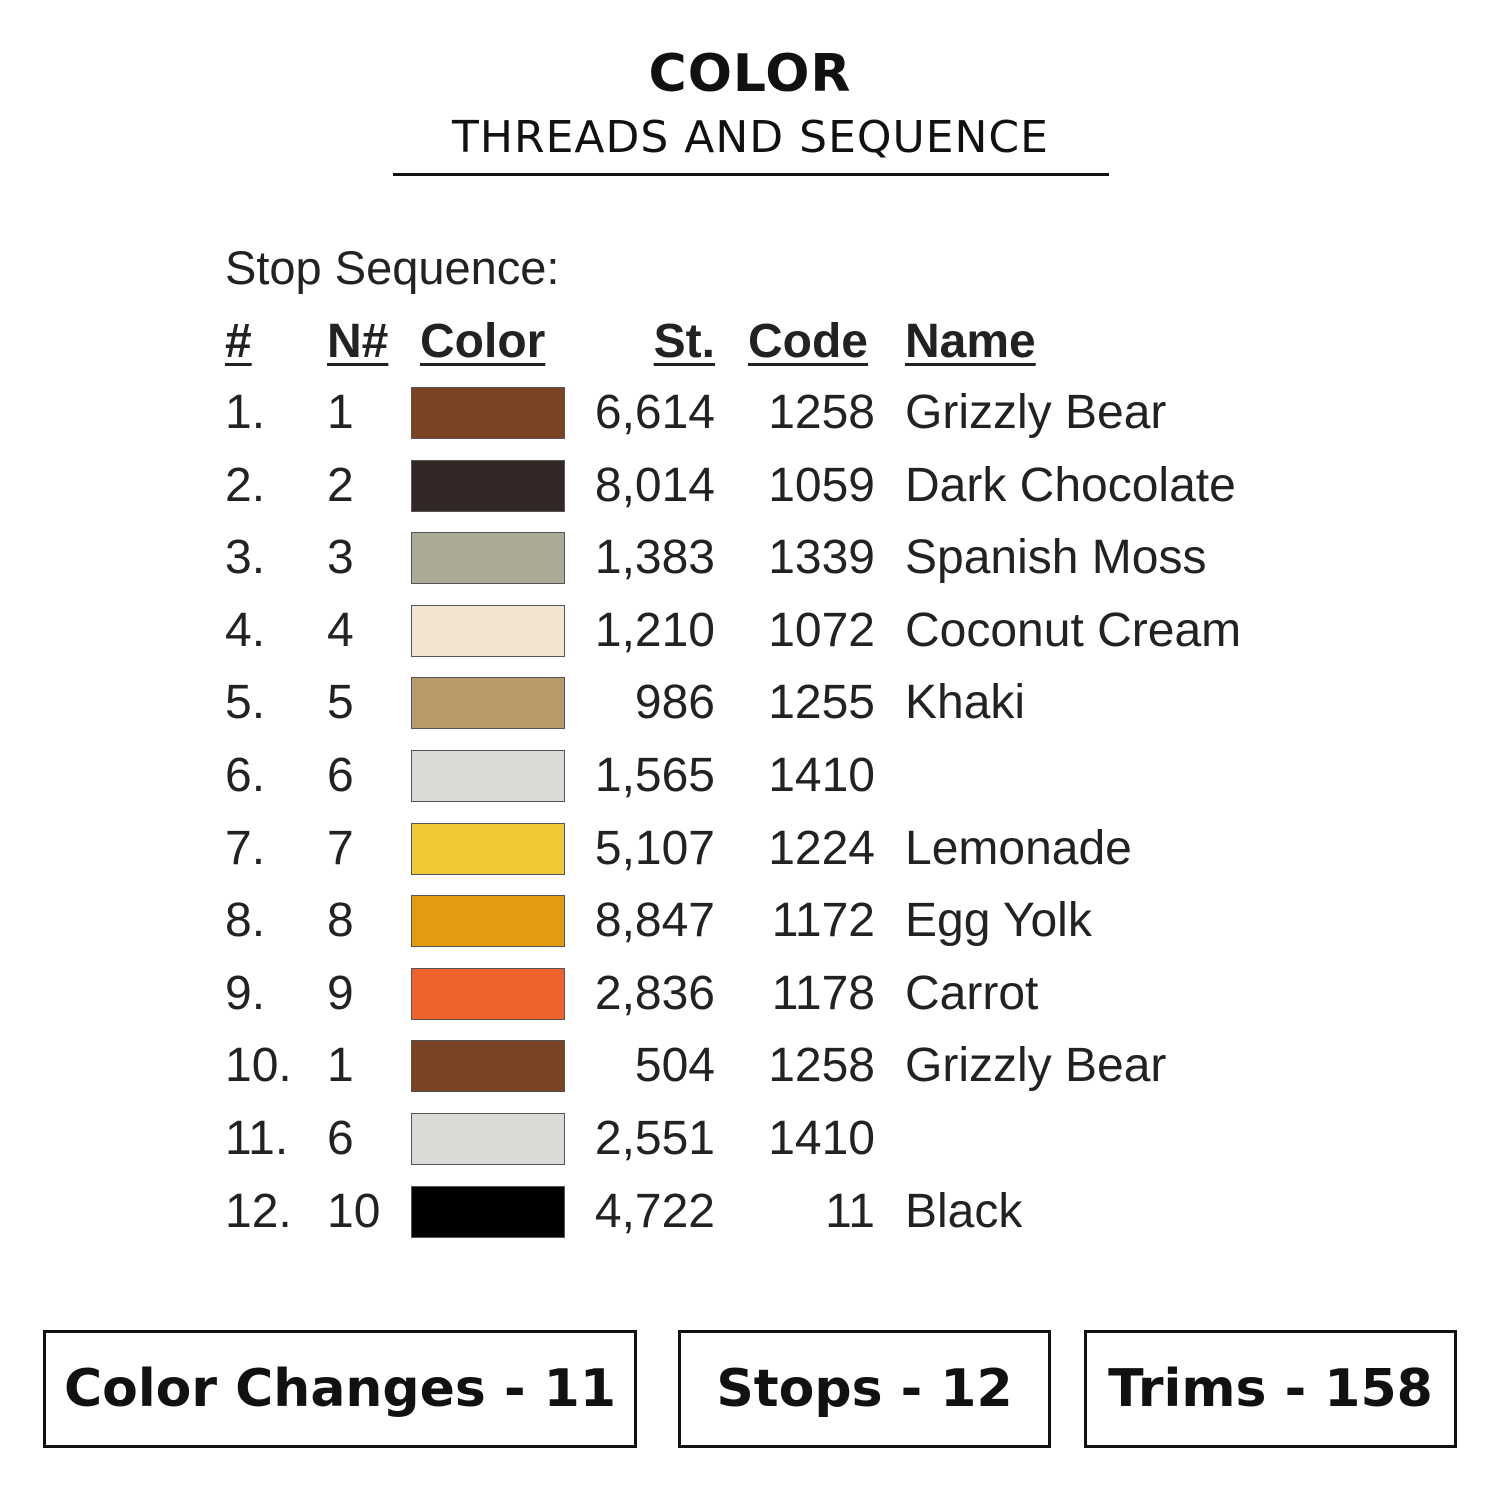 This screenshot has height=1500, width=1500. Describe the element at coordinates (654, 412) in the screenshot. I see `row-stitches: 6,614` at that location.